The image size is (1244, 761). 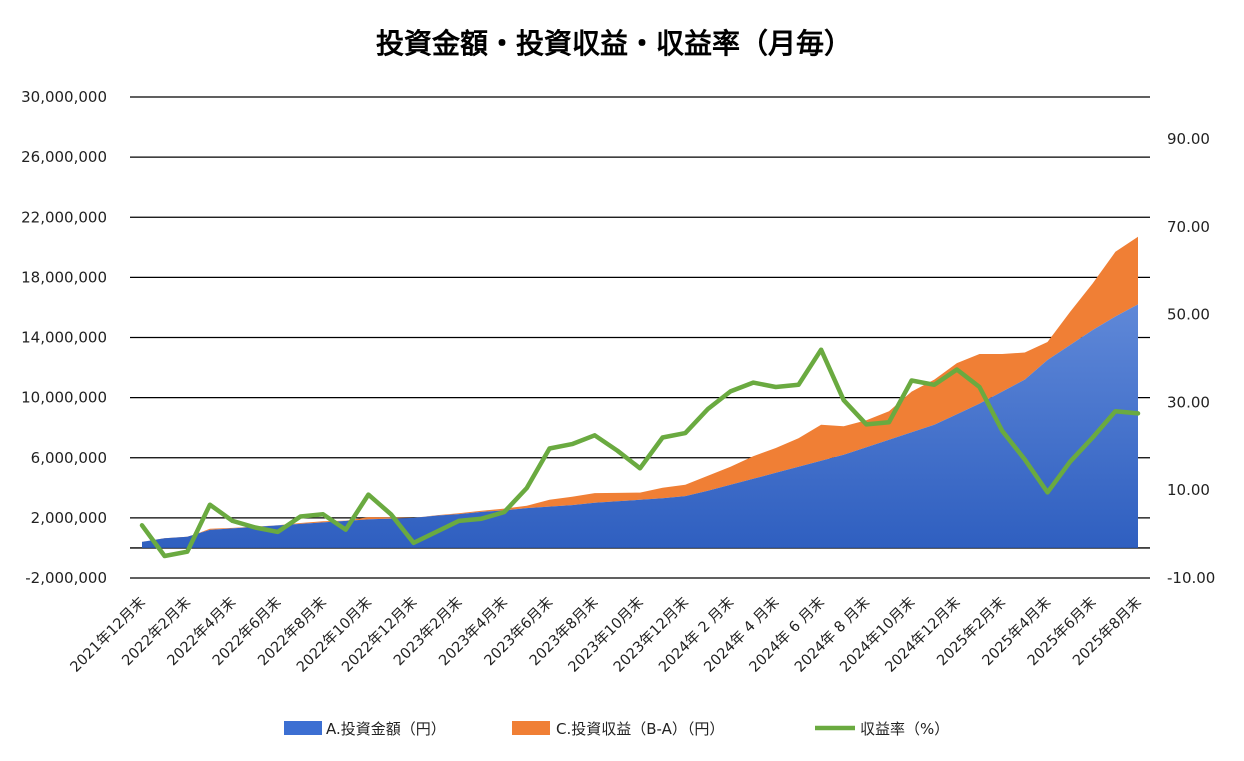 What do you see at coordinates (787, 634) in the screenshot?
I see `x-tick-label: 2024年 6 月末` at bounding box center [787, 634].